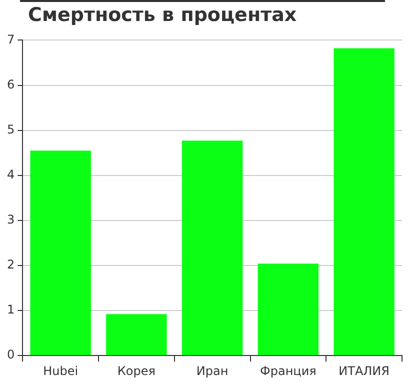 The width and height of the screenshot is (416, 388). I want to click on y-tick-label: 6, so click(10, 84).